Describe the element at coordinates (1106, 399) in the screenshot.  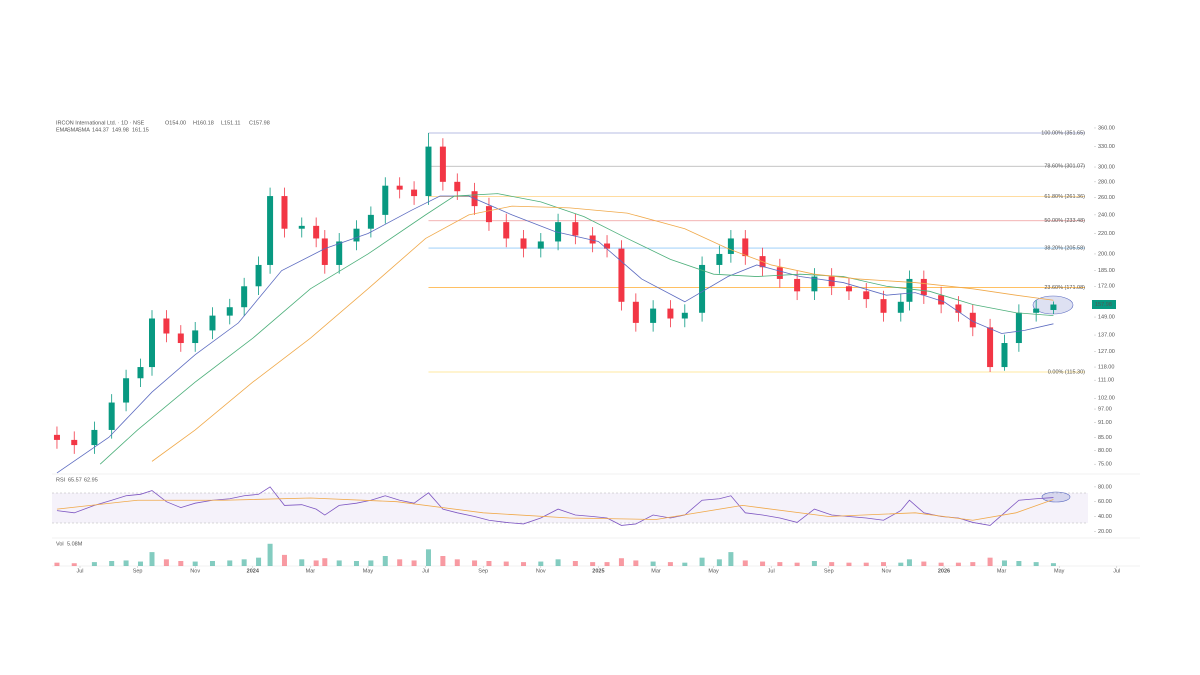
I see `y-tick-label: 102.00` at that location.